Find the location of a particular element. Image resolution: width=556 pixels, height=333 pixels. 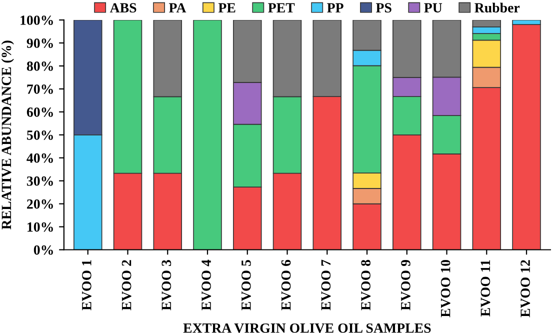

y-tick-label: 40% is located at coordinates (39, 158).